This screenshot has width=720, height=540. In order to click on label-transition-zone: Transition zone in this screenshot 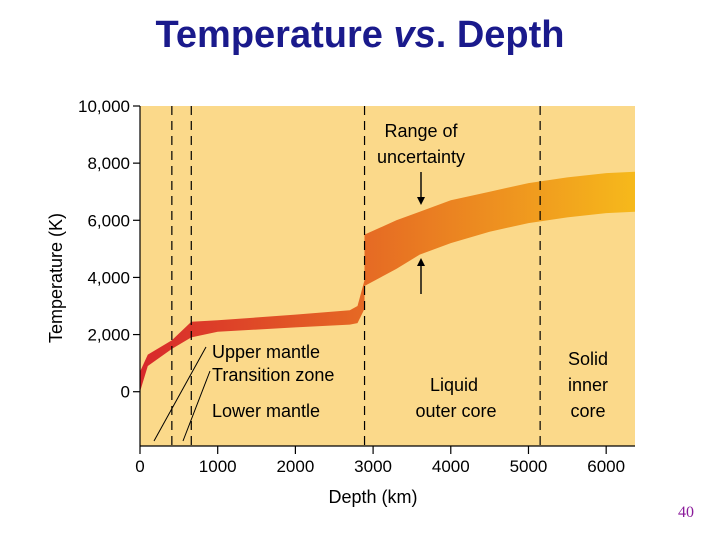, I will do `click(273, 375)`.